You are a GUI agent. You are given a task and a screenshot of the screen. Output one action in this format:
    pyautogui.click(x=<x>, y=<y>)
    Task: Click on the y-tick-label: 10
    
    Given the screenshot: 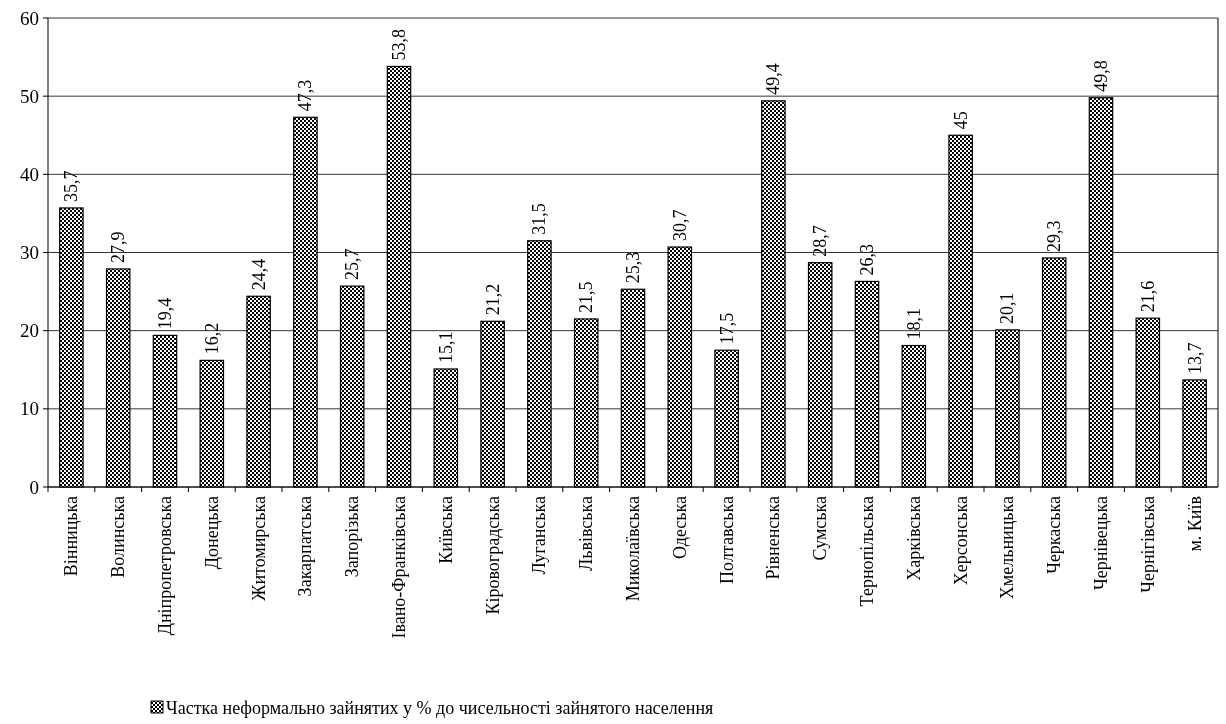 What is the action you would take?
    pyautogui.click(x=29, y=409)
    